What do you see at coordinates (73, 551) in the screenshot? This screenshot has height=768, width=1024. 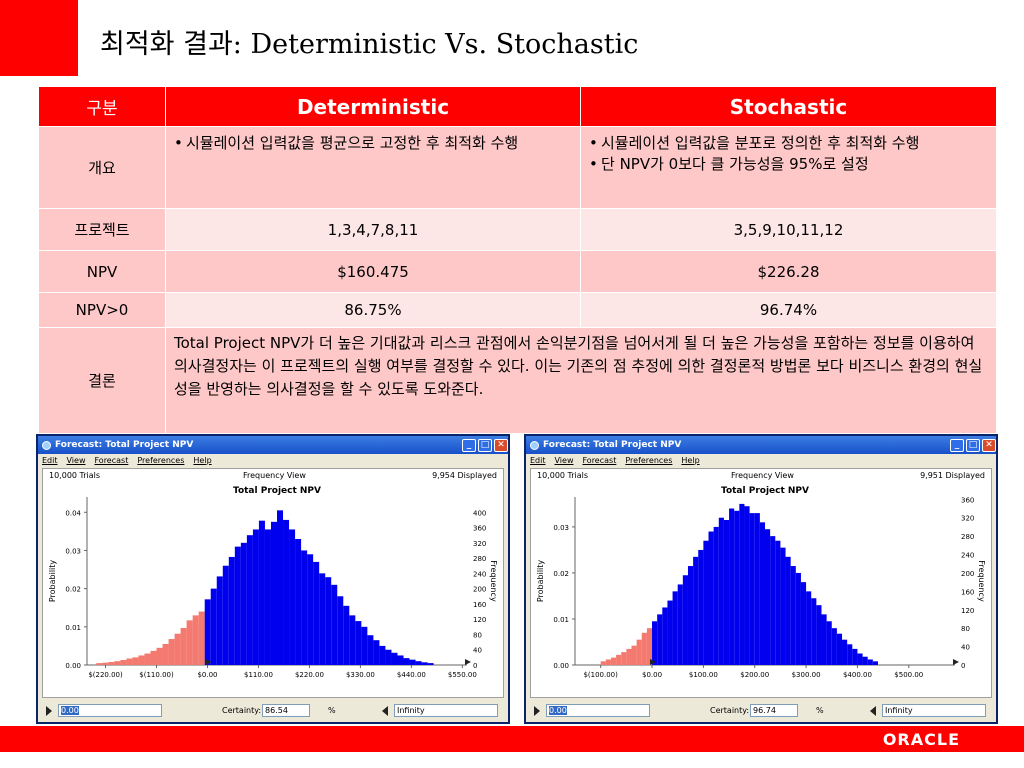 I see `y-tick-label: 0.03` at bounding box center [73, 551].